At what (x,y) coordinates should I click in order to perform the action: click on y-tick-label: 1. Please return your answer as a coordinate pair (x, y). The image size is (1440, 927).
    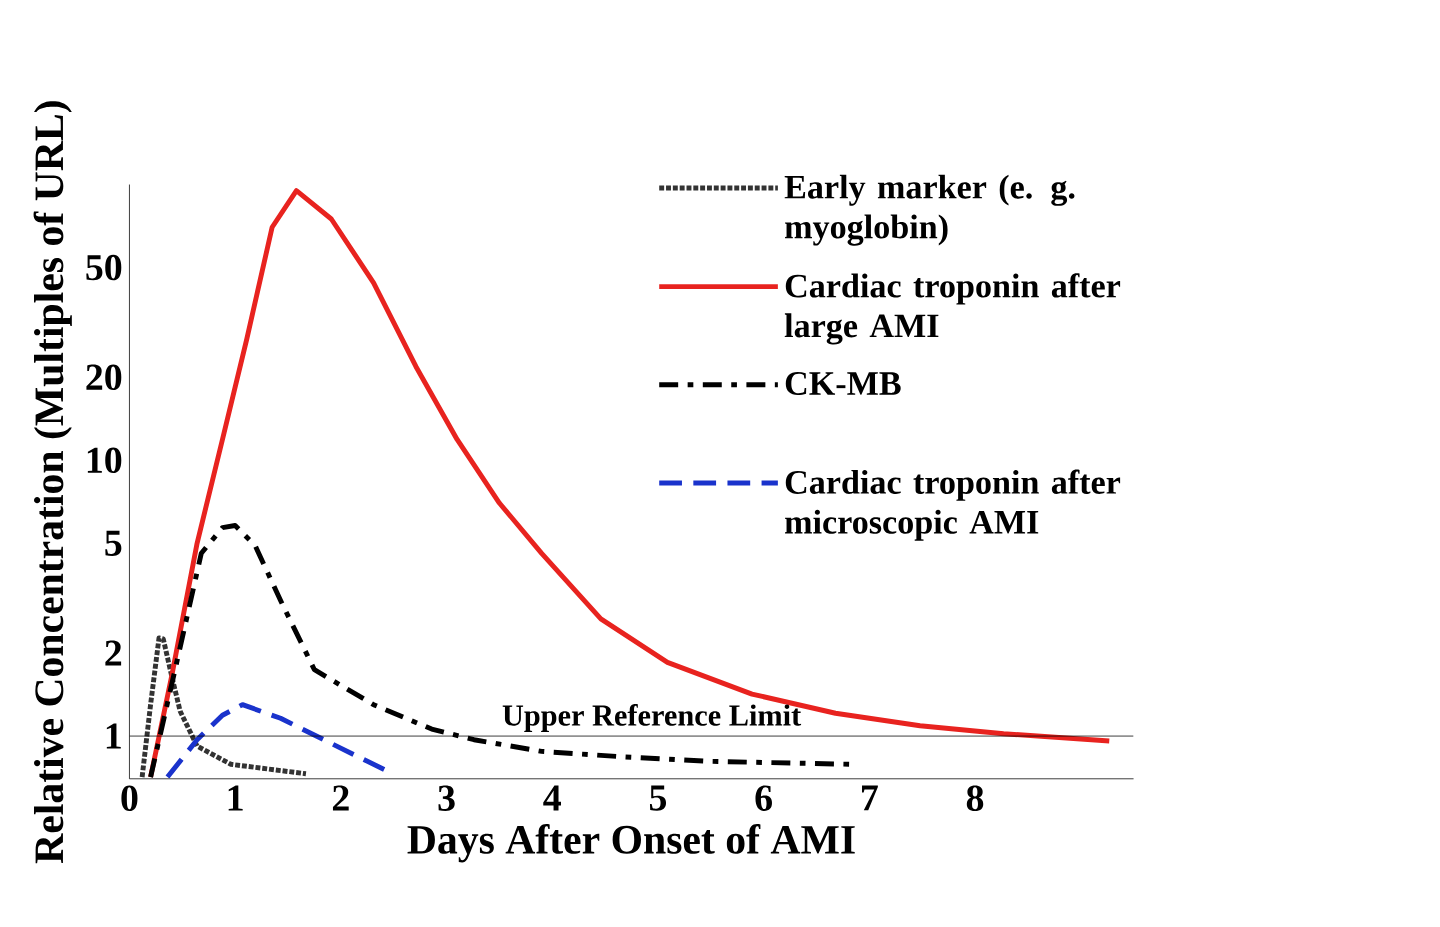
    Looking at the image, I should click on (113, 736).